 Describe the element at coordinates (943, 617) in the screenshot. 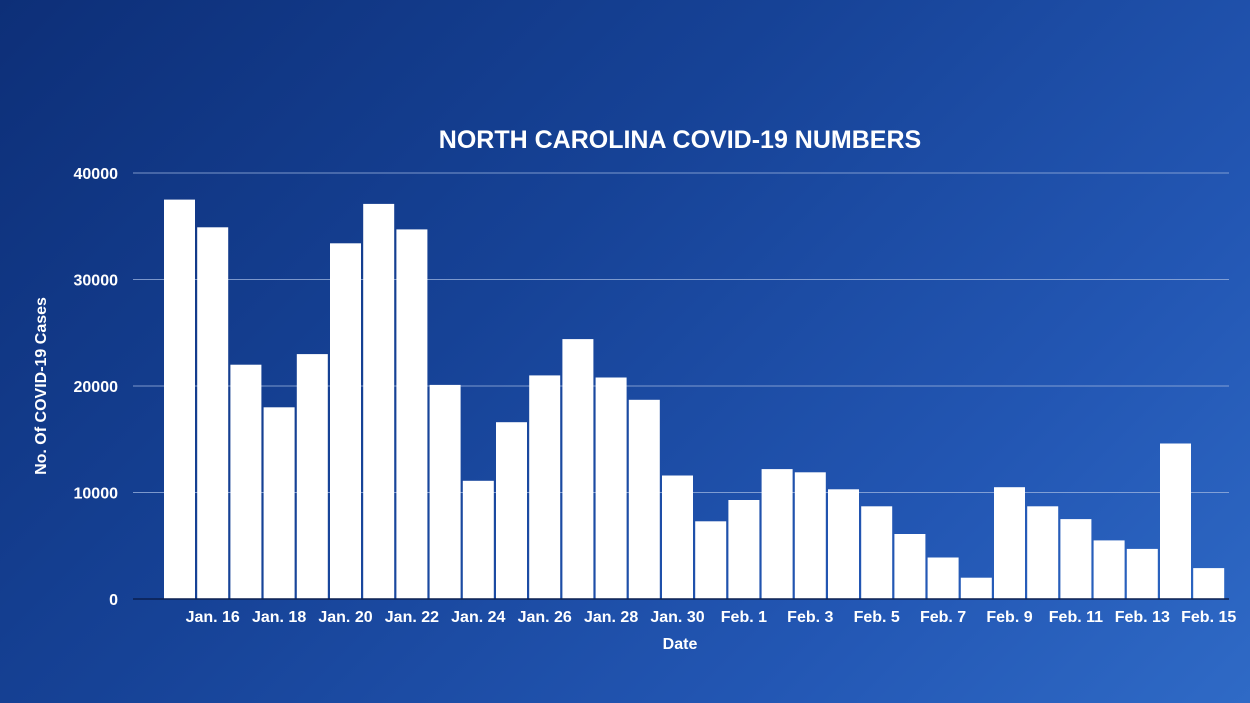

I see `x-tick-label: Feb. 7` at that location.